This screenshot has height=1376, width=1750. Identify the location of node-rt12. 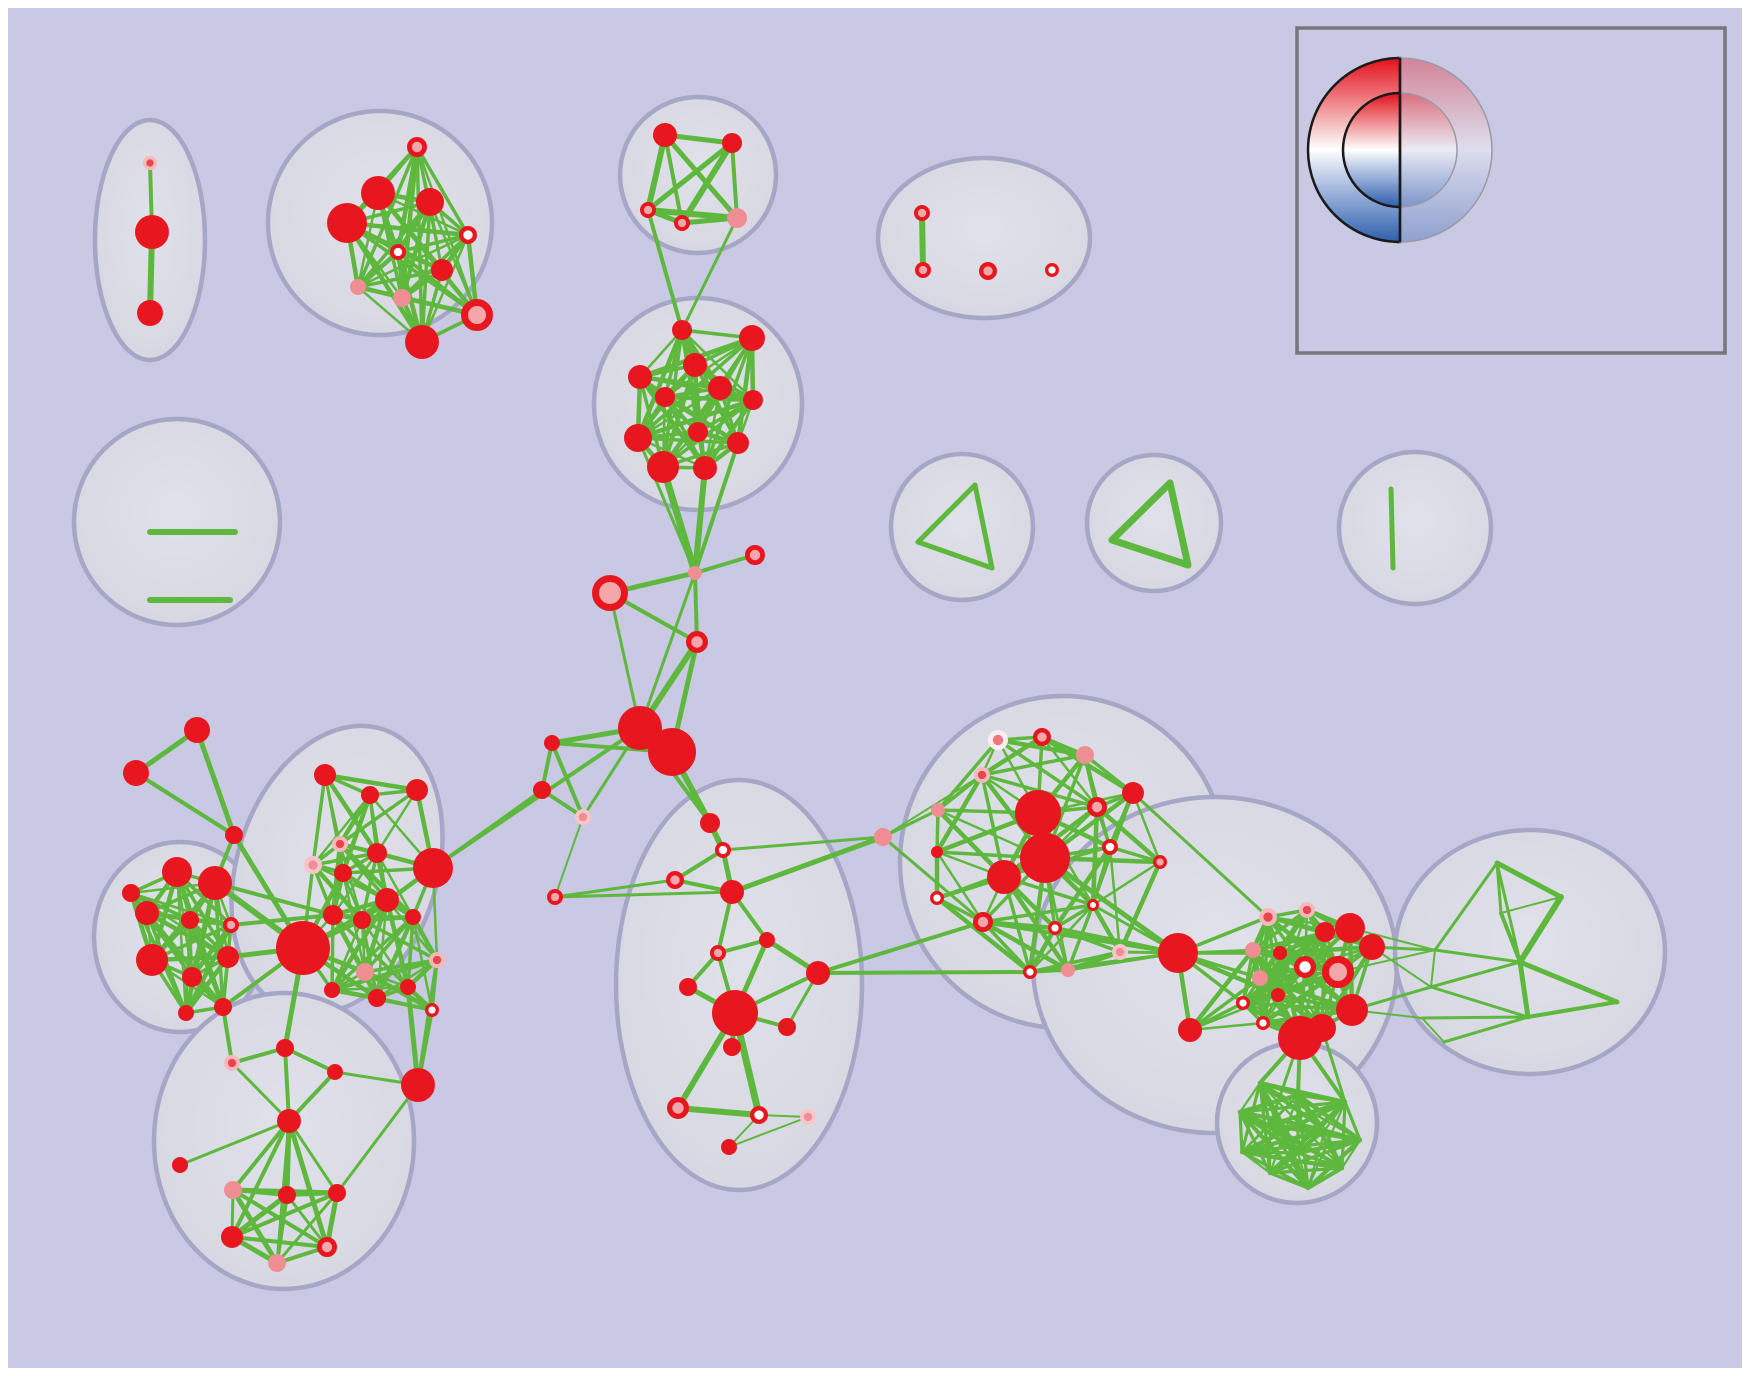
(705, 468).